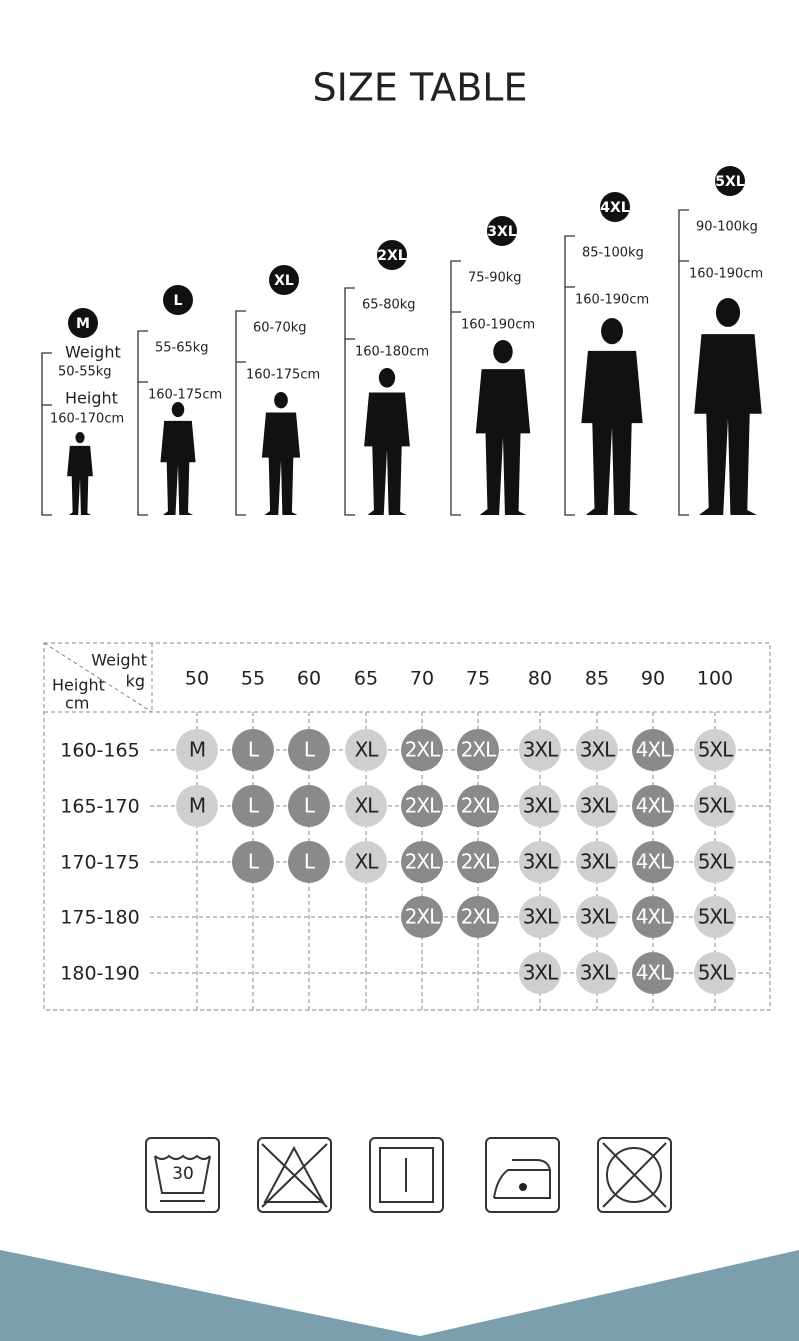 The width and height of the screenshot is (799, 1341). Describe the element at coordinates (730, 182) in the screenshot. I see `size-label: 5XL` at that location.